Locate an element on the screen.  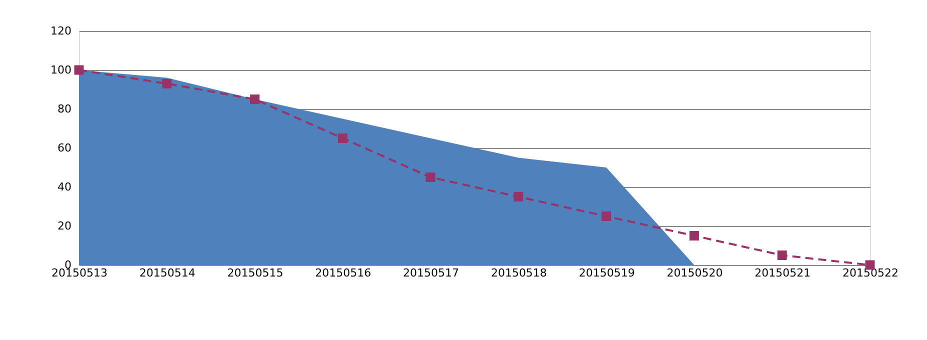
x-tick-label: 20150515 is located at coordinates (255, 273).